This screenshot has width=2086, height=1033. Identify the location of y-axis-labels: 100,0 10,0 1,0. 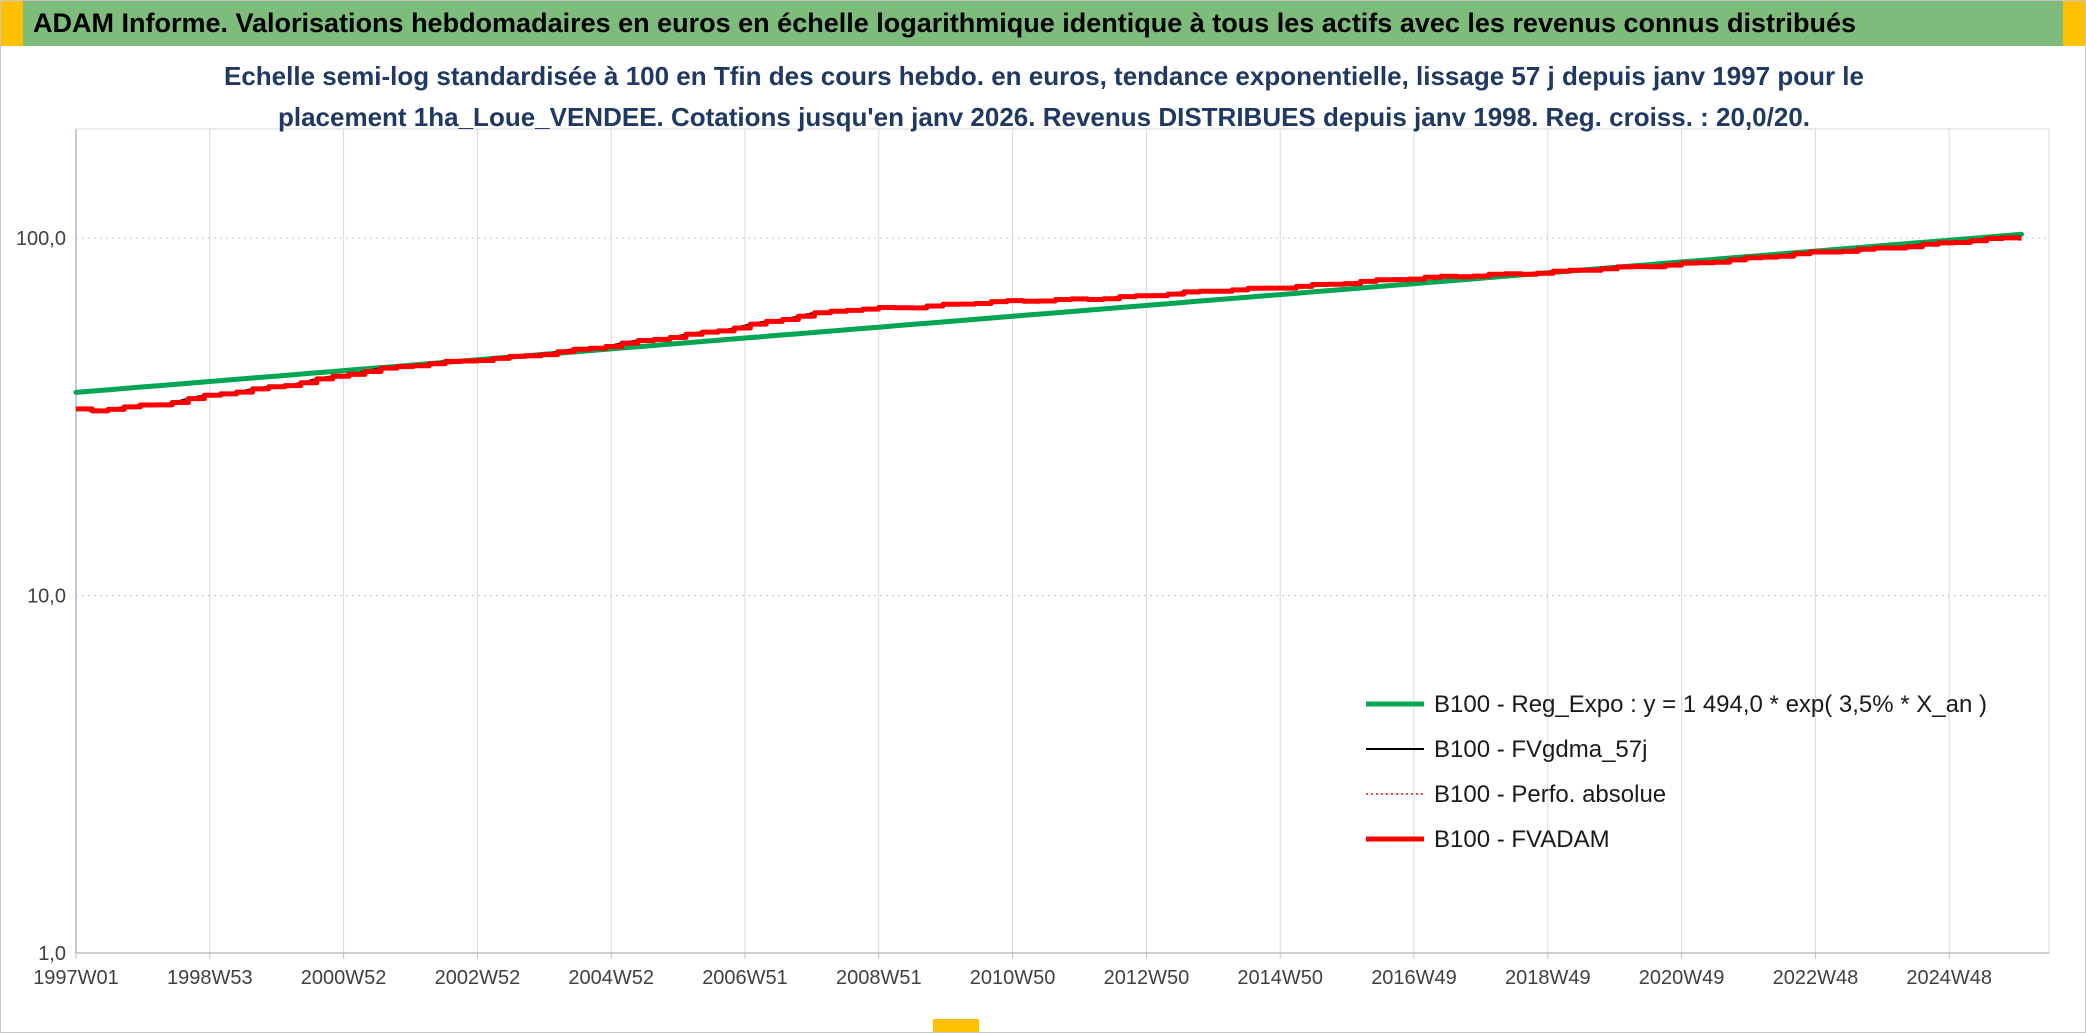
(41, 596).